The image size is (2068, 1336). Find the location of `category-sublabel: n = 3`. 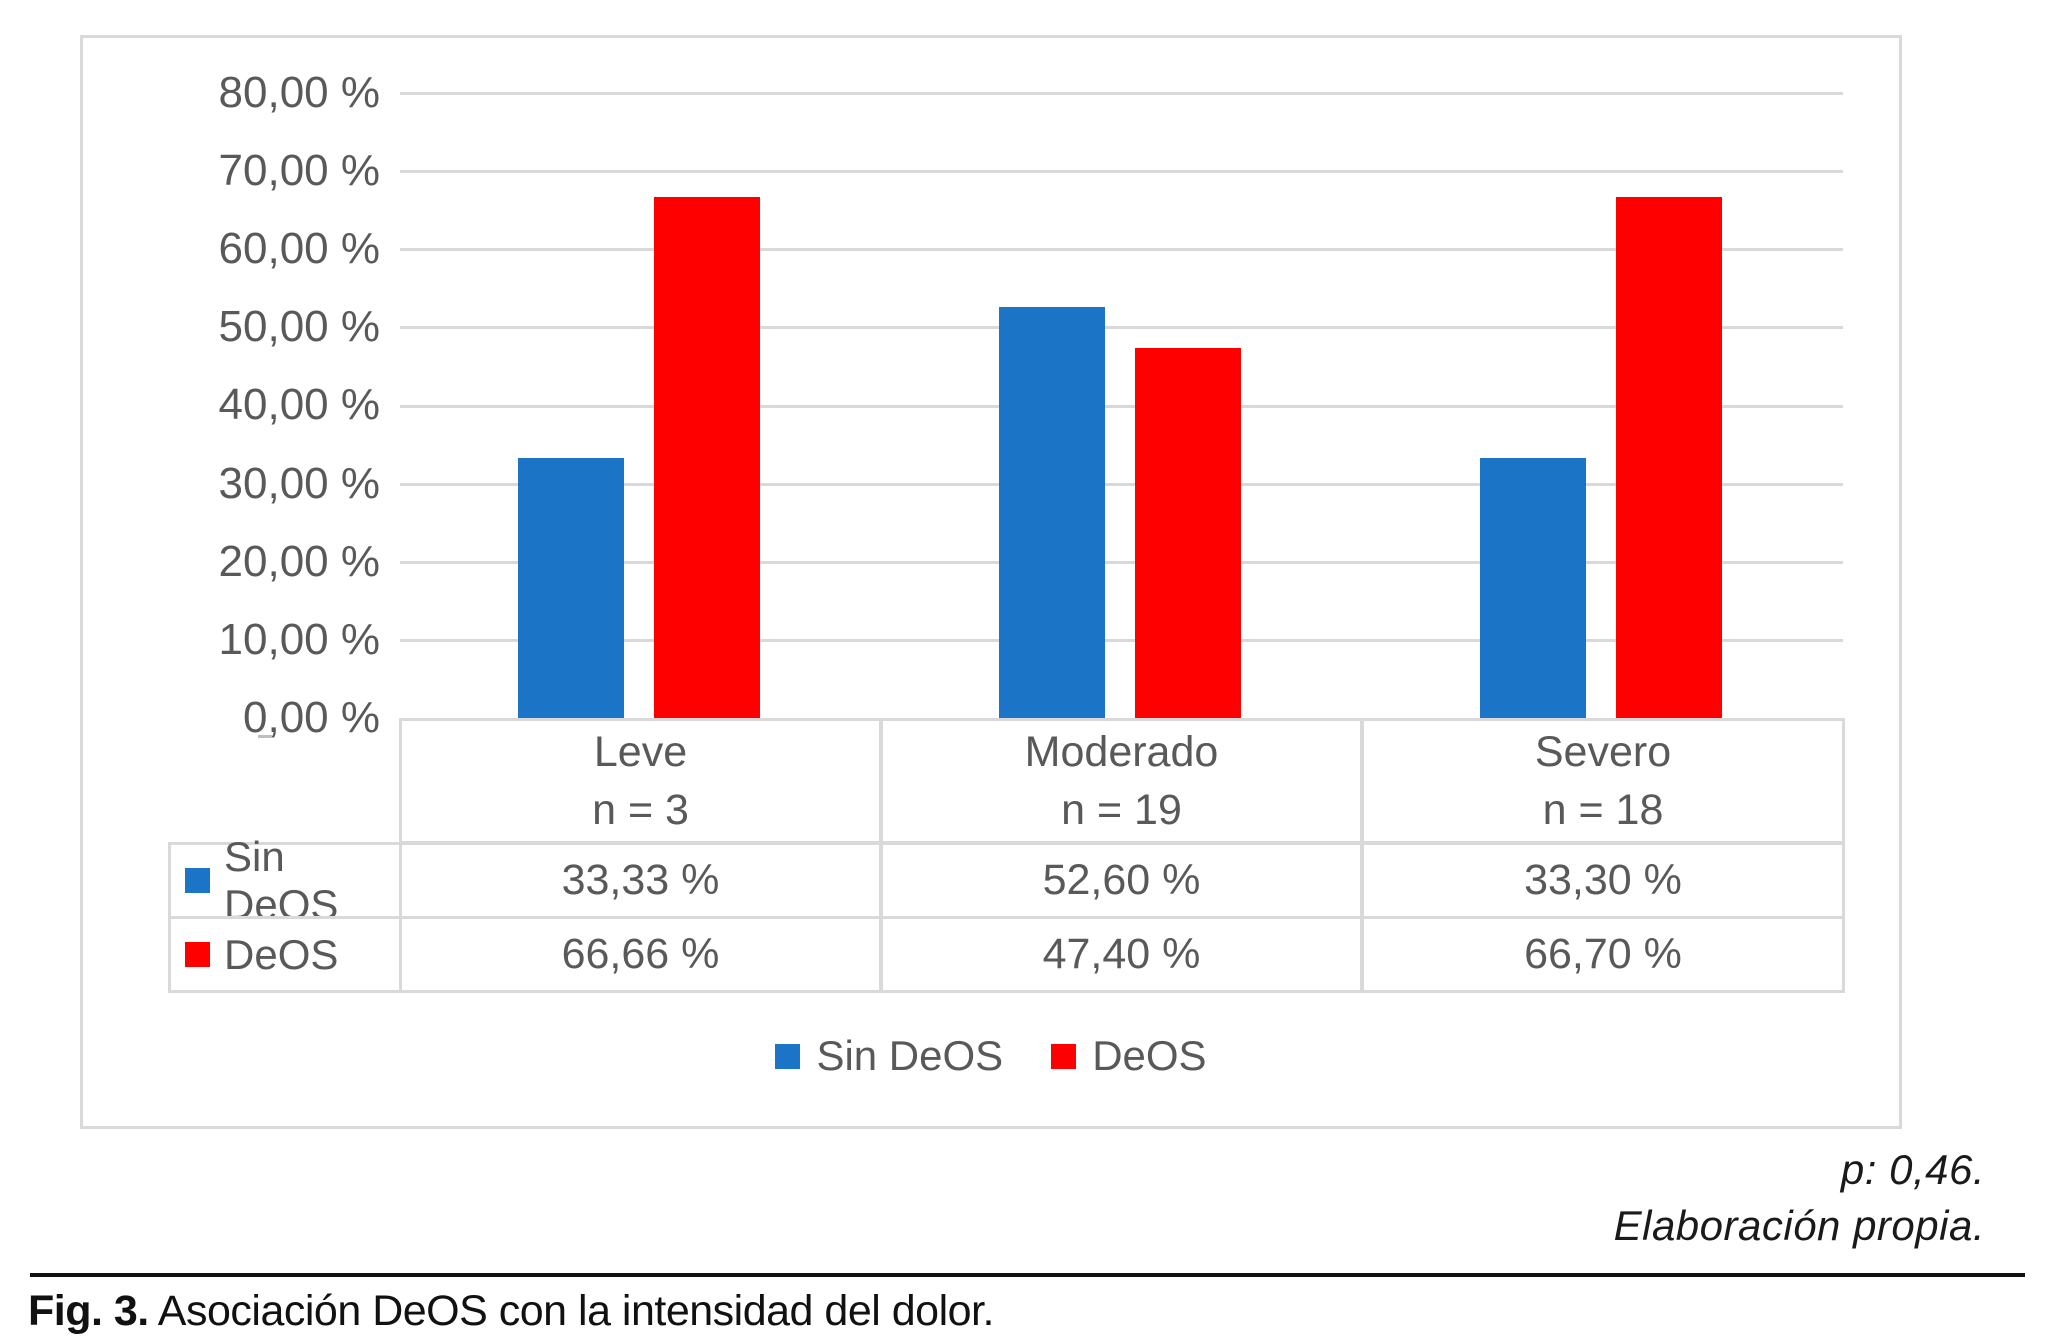

category-sublabel: n = 3 is located at coordinates (640, 810).